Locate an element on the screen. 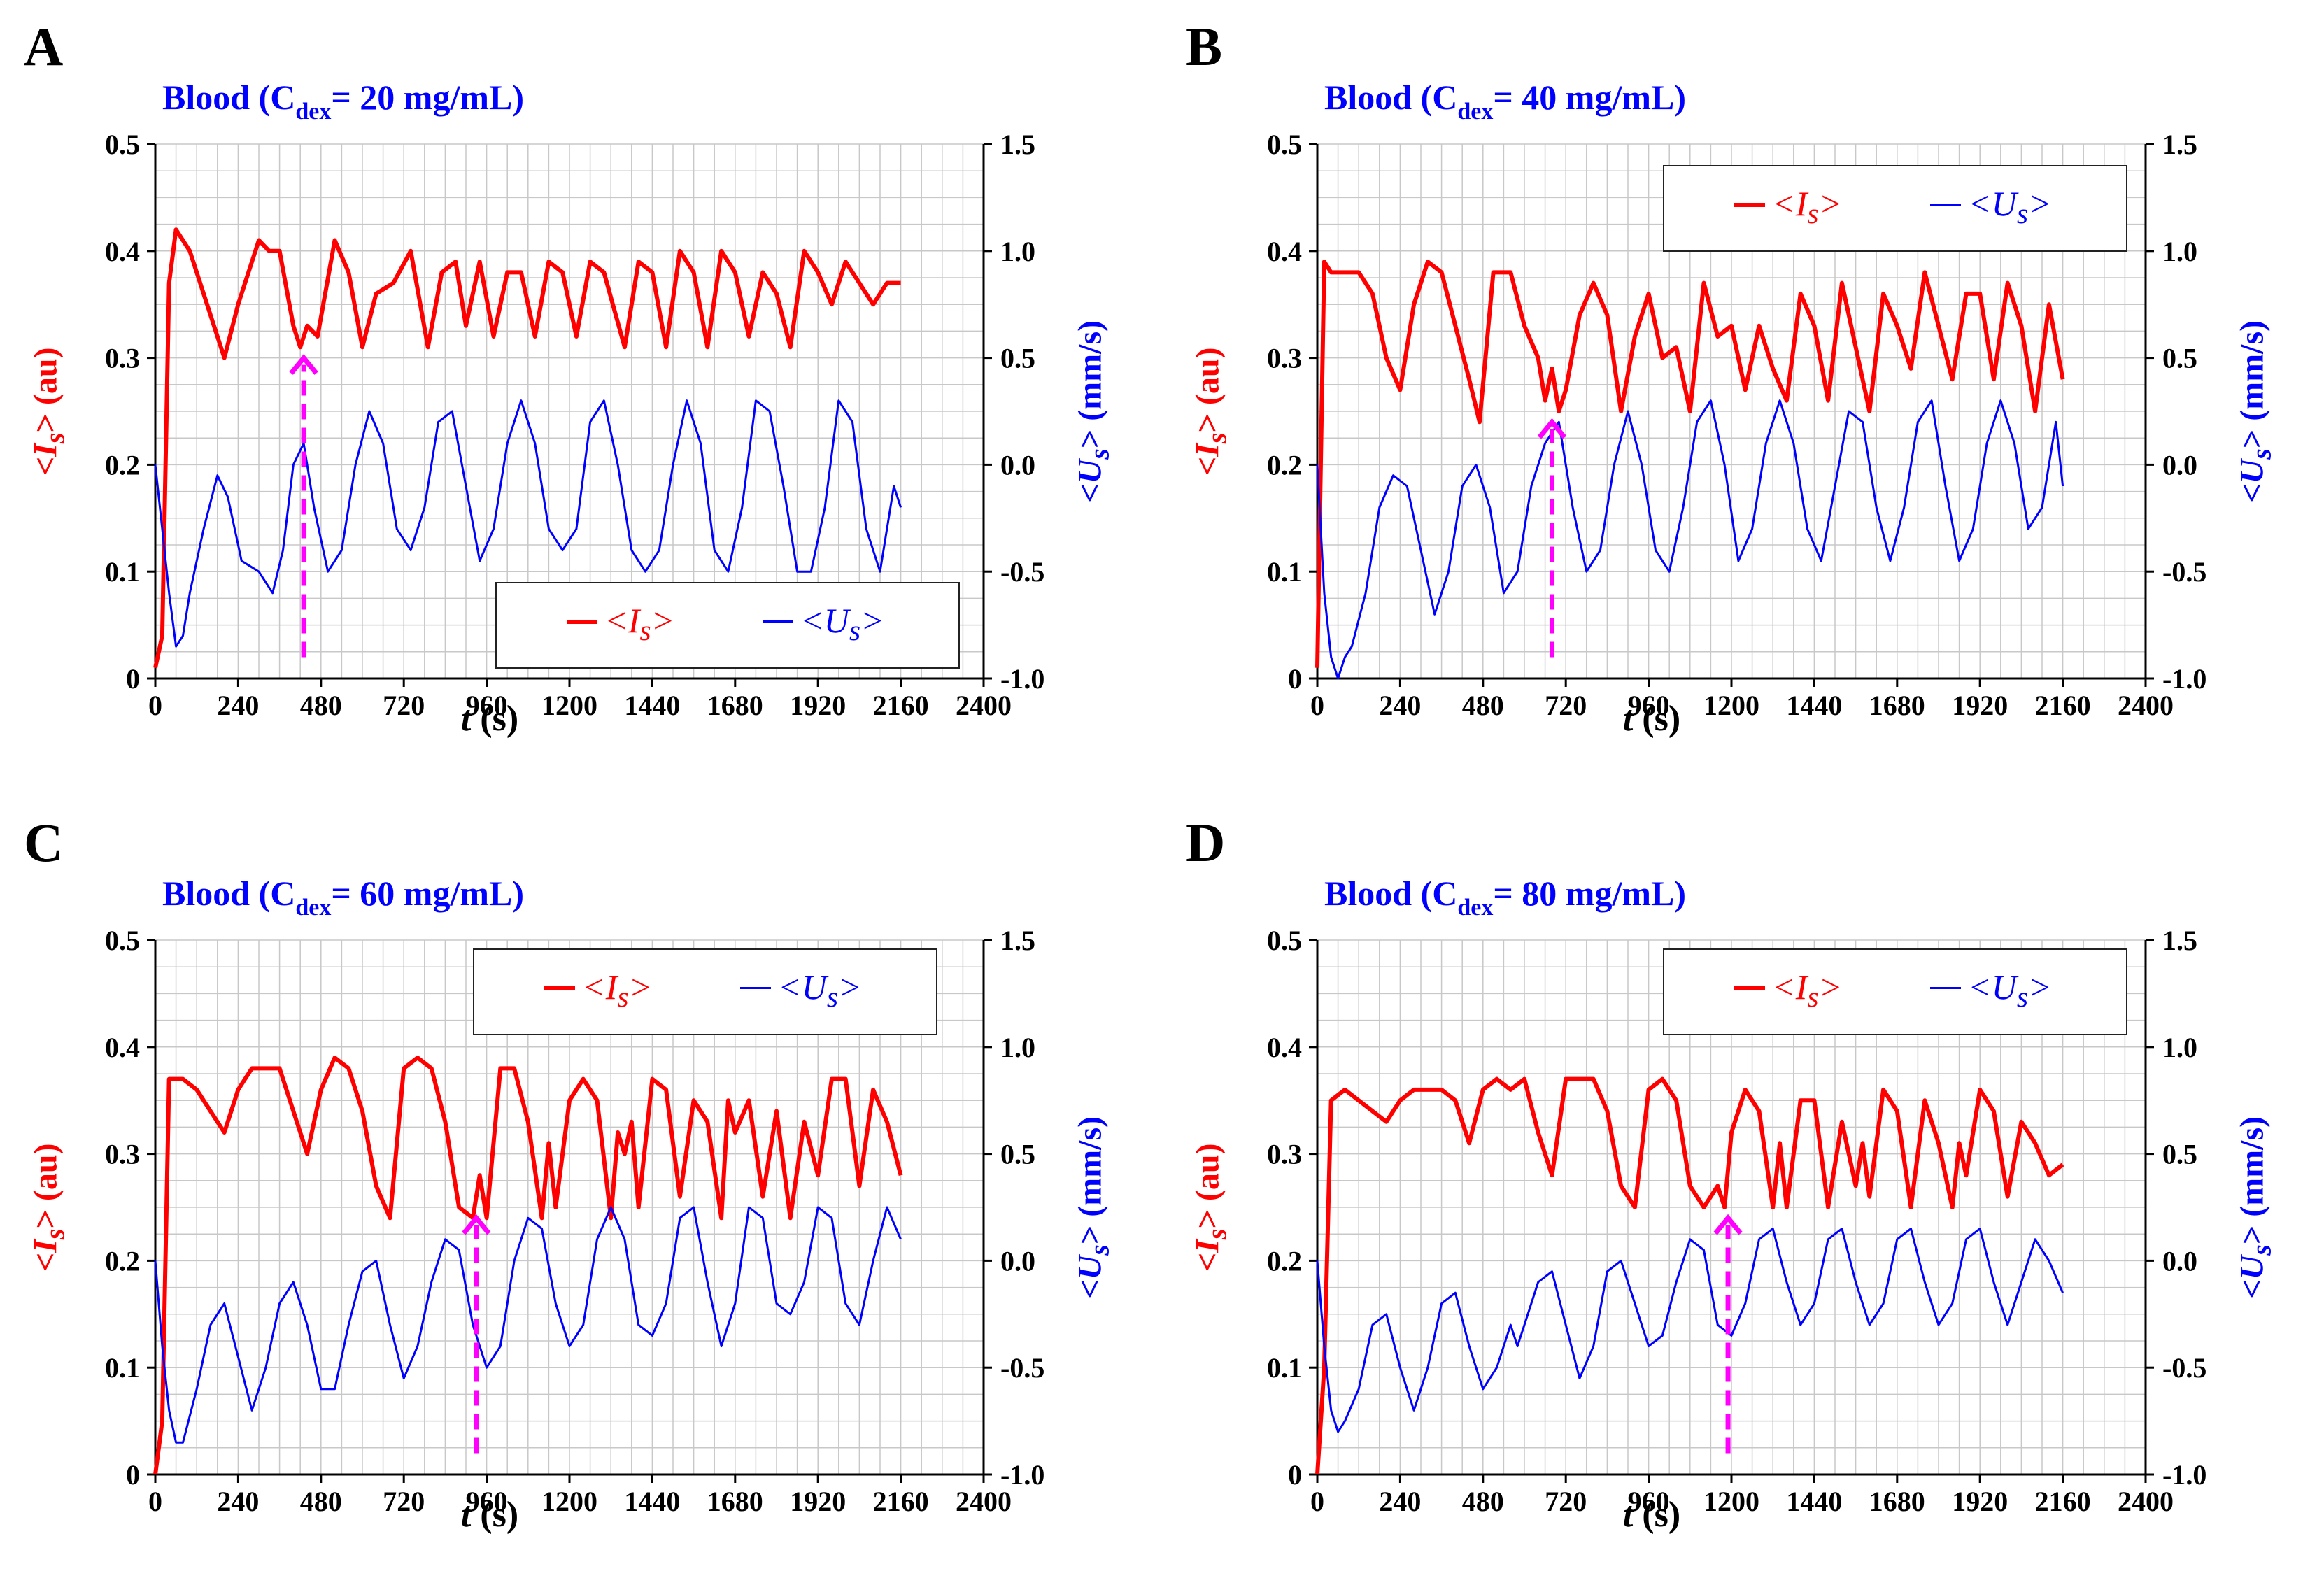 The width and height of the screenshot is (2324, 1592). panel-letter: B is located at coordinates (1204, 46).